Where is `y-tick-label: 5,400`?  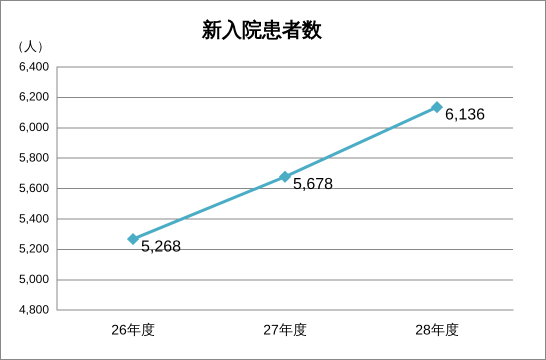 y-tick-label: 5,400 is located at coordinates (34, 218).